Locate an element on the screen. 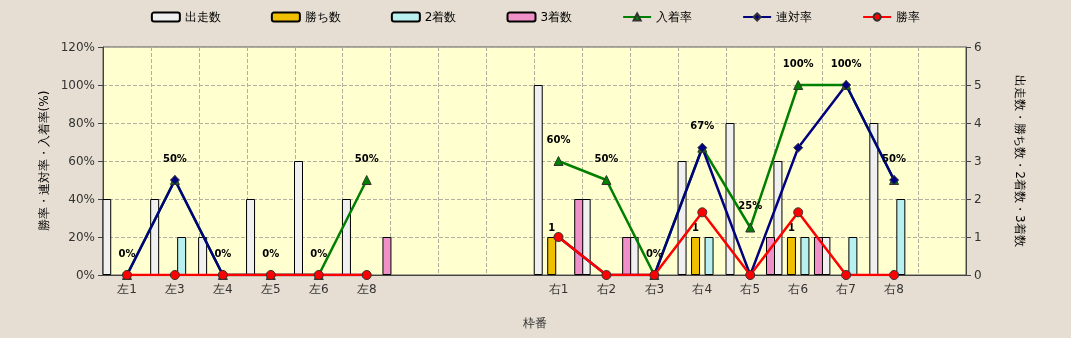  y2-tick-label: 6 is located at coordinates (978, 47).